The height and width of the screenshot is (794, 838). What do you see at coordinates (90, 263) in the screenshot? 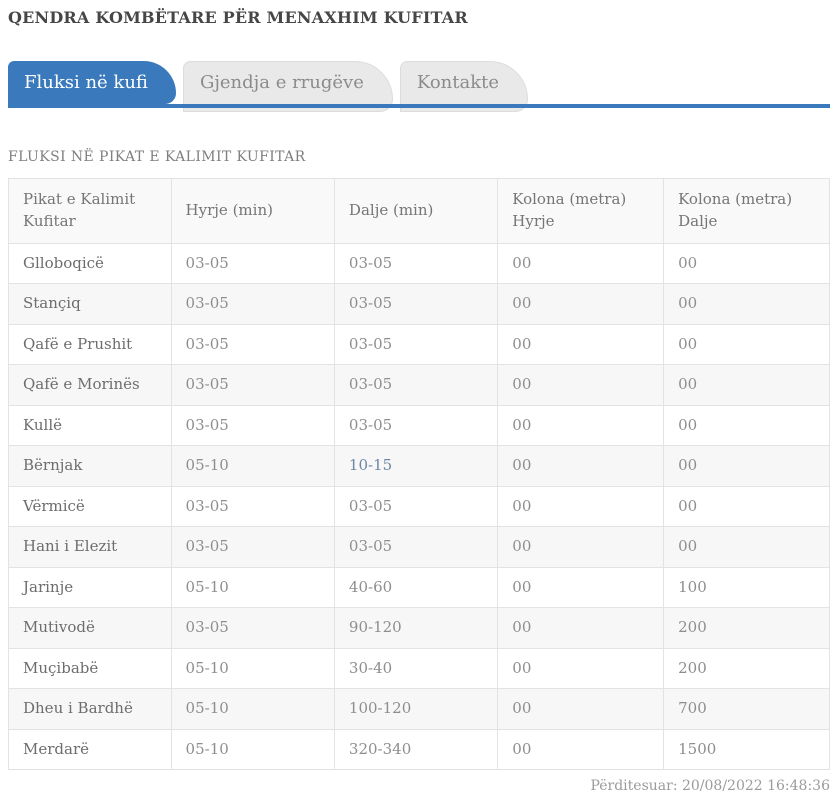
I see `crossing-name: Glloboqicë` at bounding box center [90, 263].